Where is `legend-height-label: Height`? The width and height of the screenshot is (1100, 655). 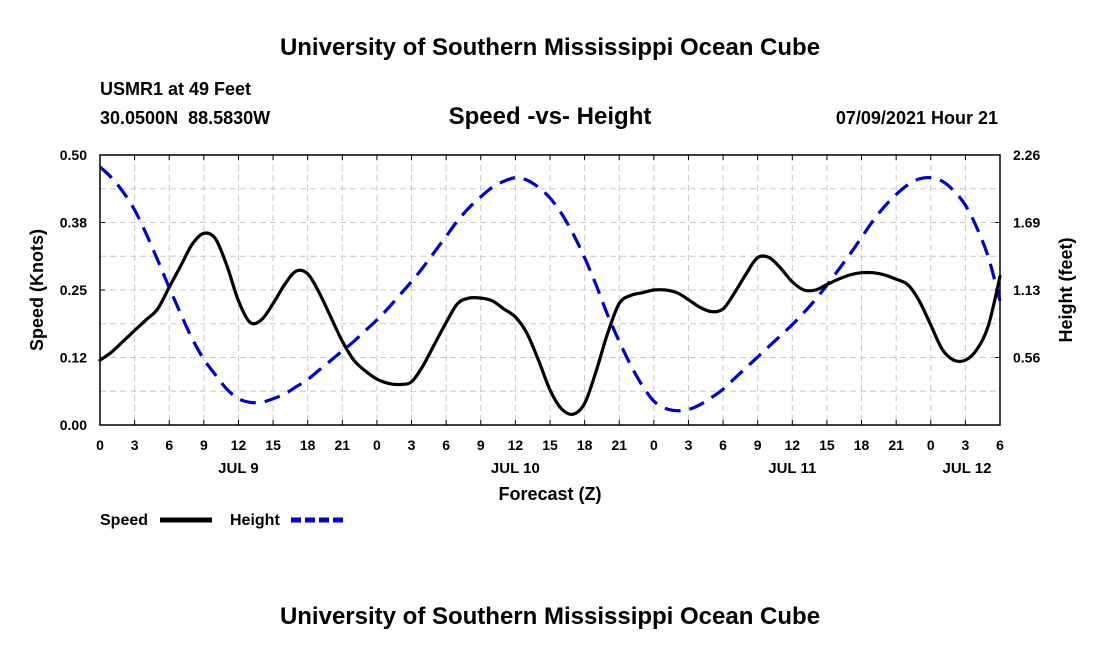 legend-height-label: Height is located at coordinates (255, 520).